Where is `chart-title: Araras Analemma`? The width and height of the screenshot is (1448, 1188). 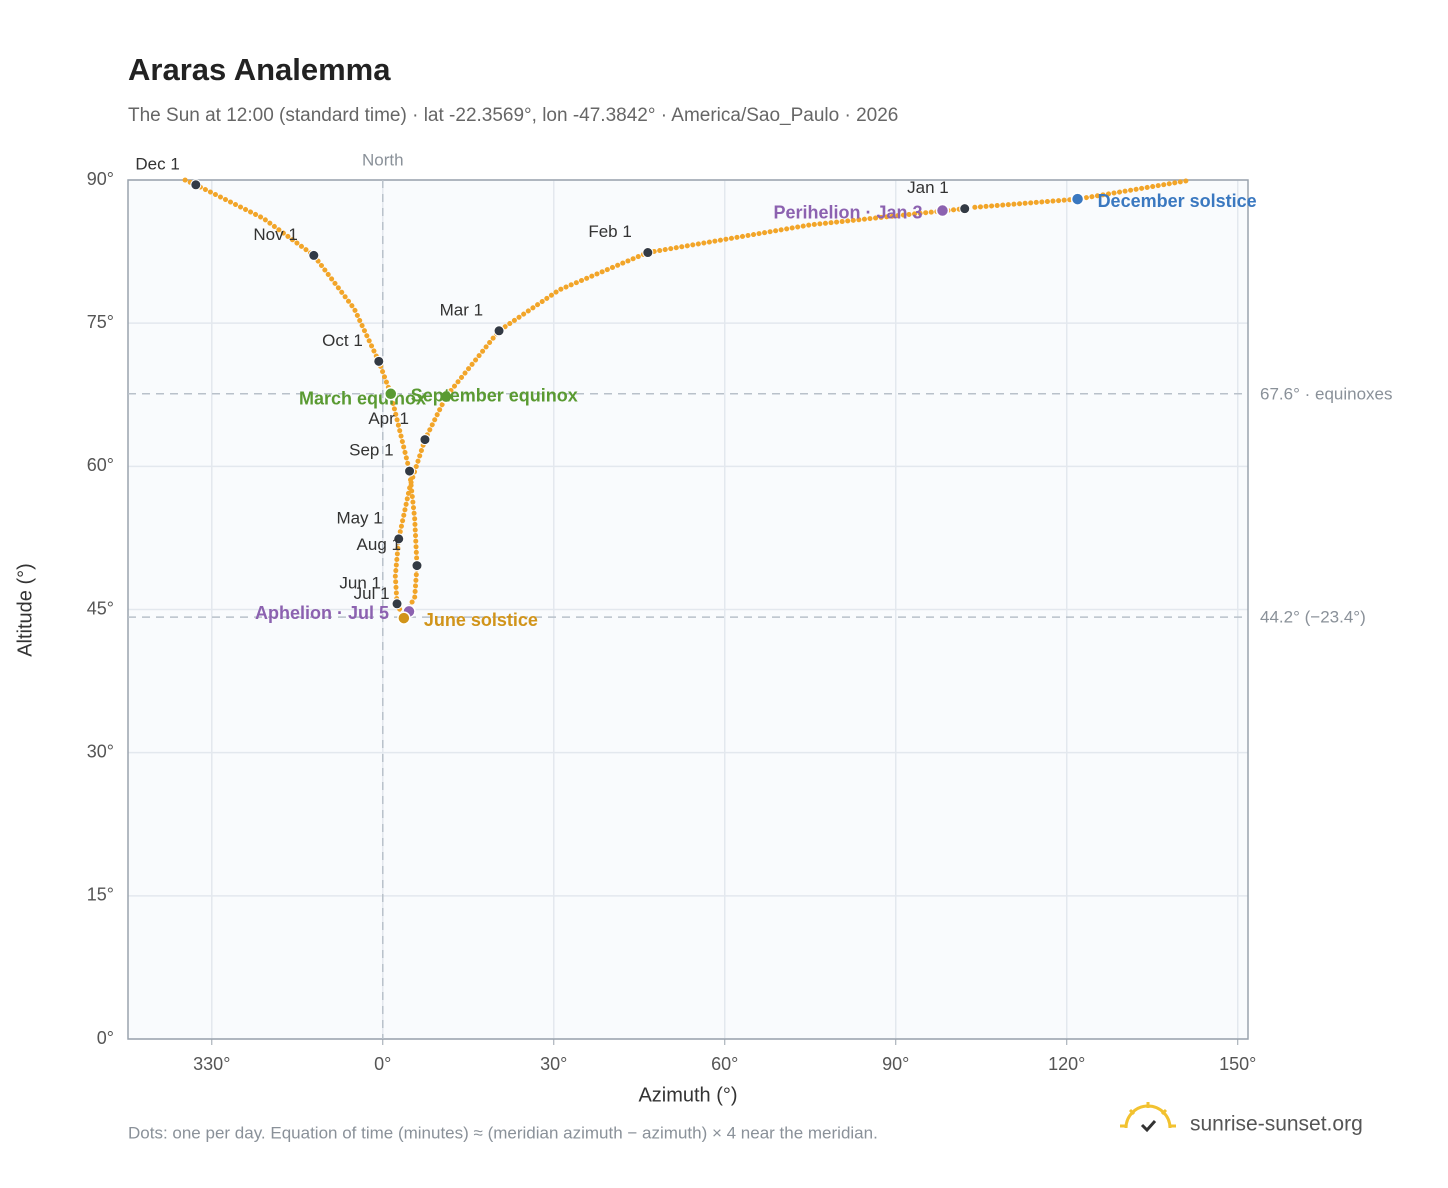 chart-title: Araras Analemma is located at coordinates (259, 69).